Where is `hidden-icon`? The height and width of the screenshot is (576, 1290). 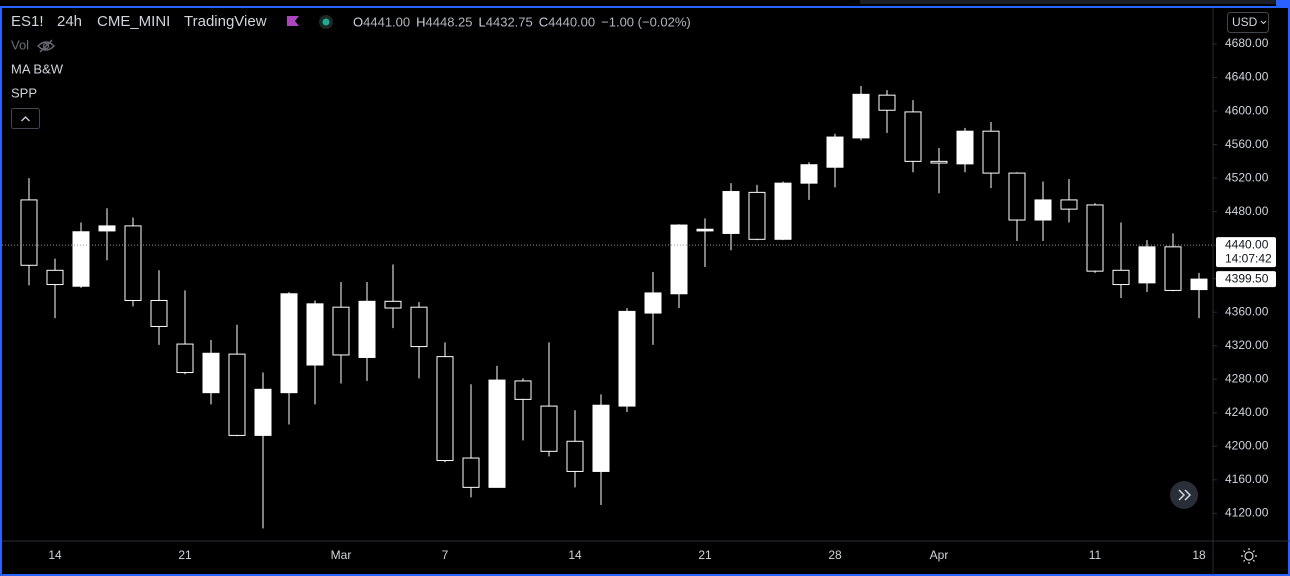
hidden-icon is located at coordinates (46, 46).